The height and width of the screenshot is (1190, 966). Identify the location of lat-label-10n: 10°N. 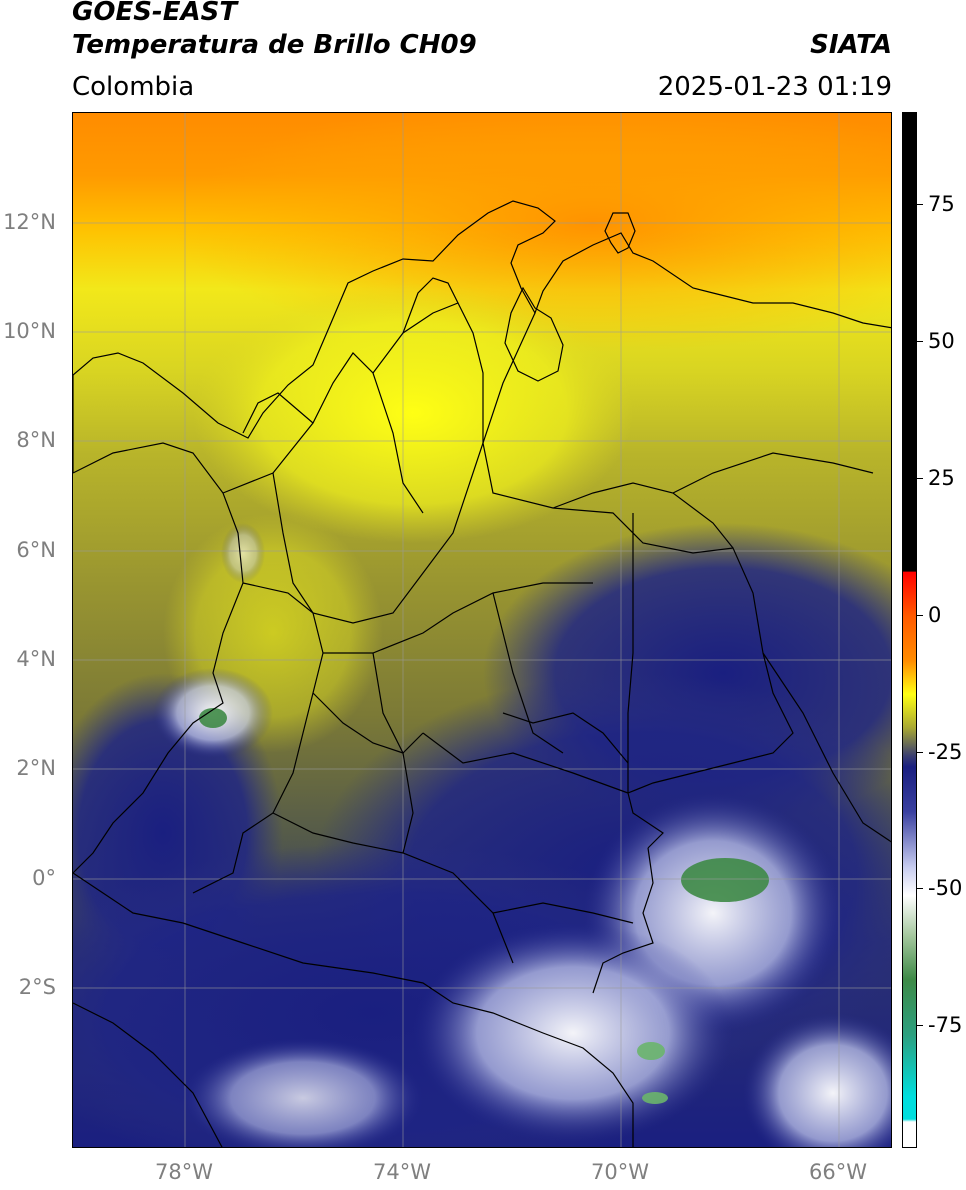
(29, 331).